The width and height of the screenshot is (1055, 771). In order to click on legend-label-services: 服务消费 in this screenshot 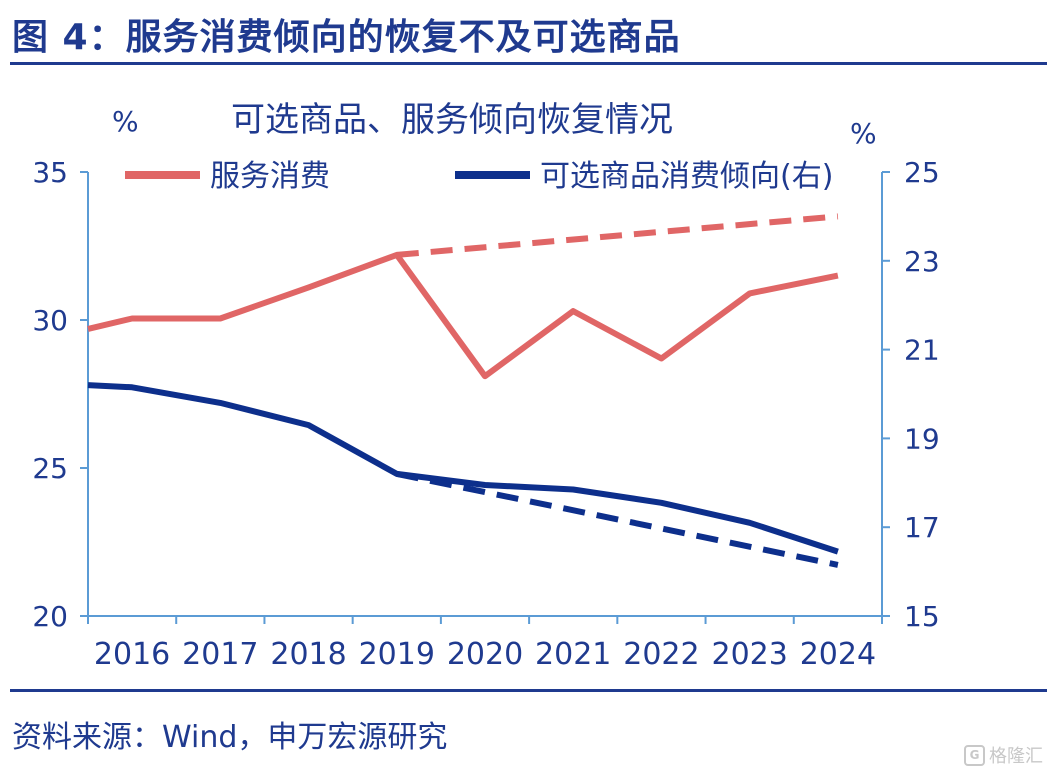, I will do `click(270, 176)`.